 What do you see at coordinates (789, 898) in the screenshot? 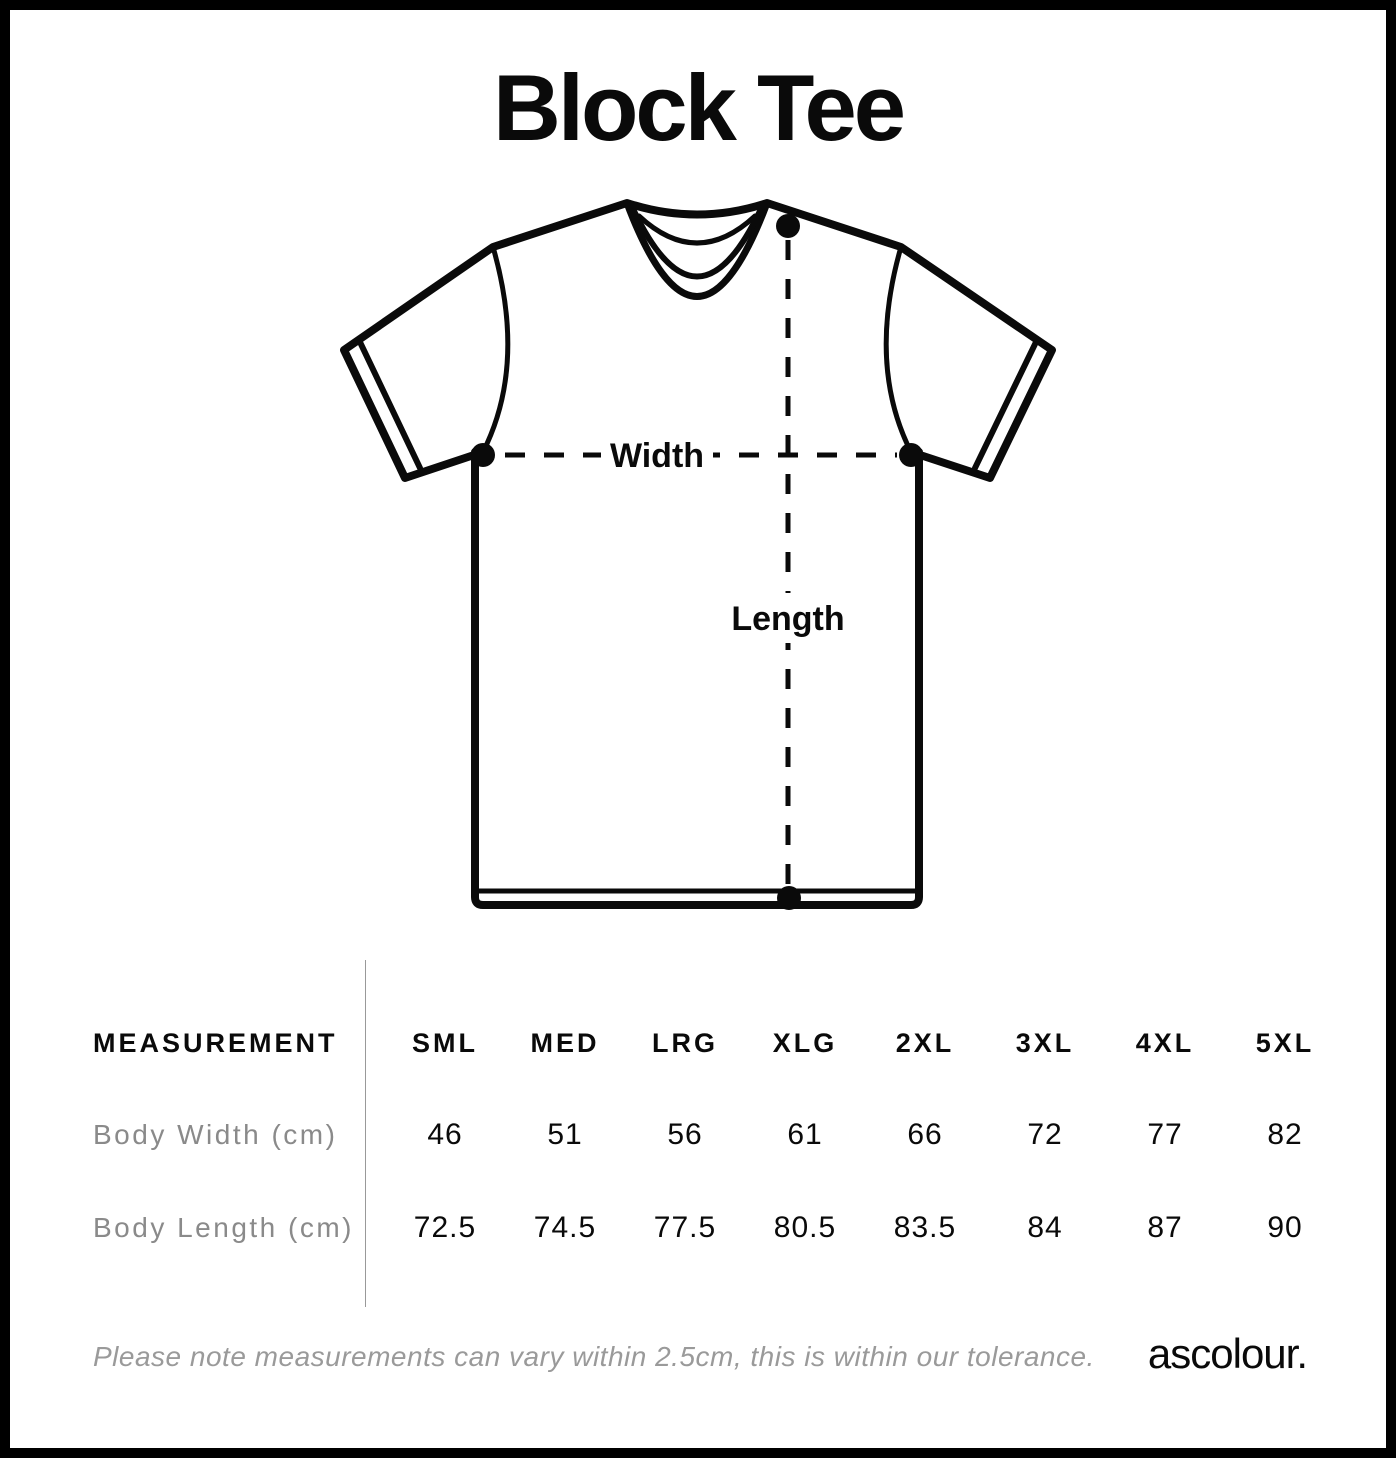
I see `hem-dot` at bounding box center [789, 898].